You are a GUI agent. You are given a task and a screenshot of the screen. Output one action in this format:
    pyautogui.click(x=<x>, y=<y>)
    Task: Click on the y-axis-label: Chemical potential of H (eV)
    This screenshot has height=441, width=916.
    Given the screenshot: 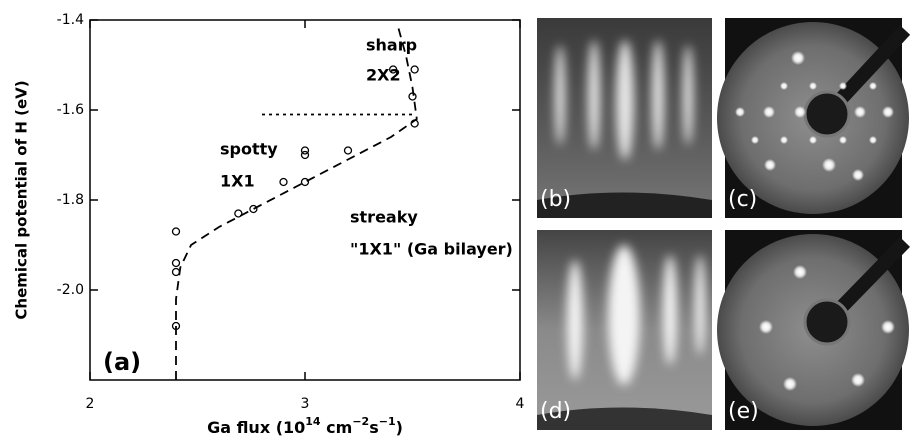 What is the action you would take?
    pyautogui.click(x=22, y=199)
    